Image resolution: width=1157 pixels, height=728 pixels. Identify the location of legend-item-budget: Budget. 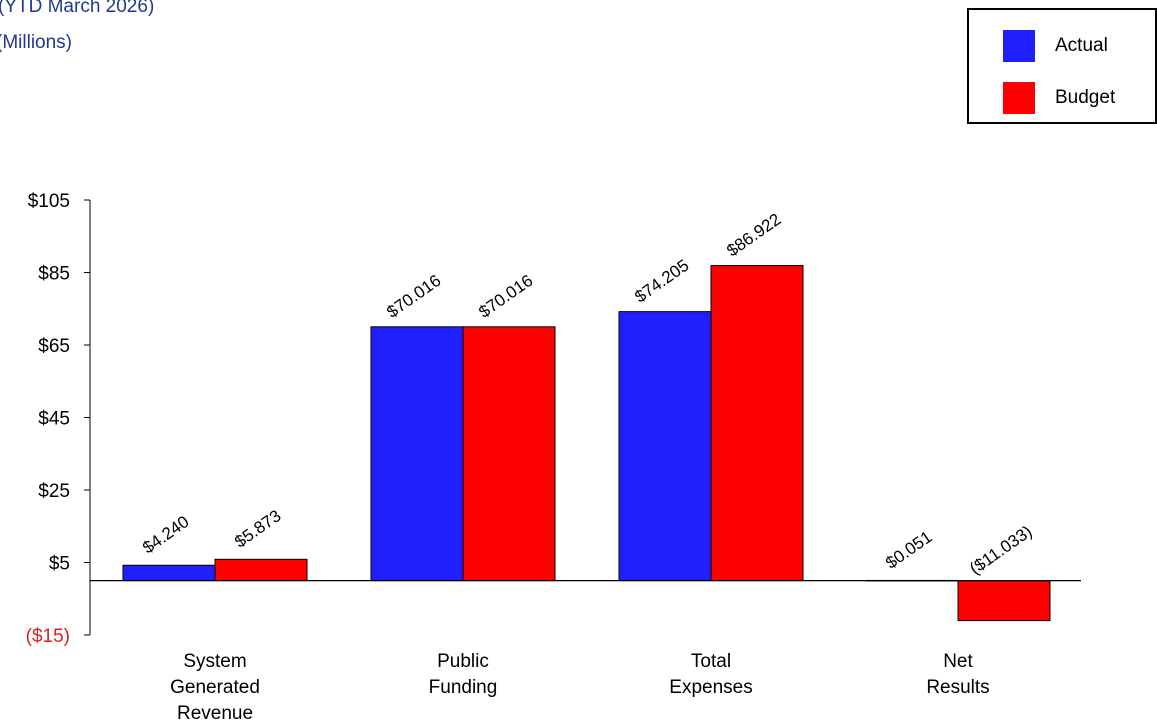
(1059, 98).